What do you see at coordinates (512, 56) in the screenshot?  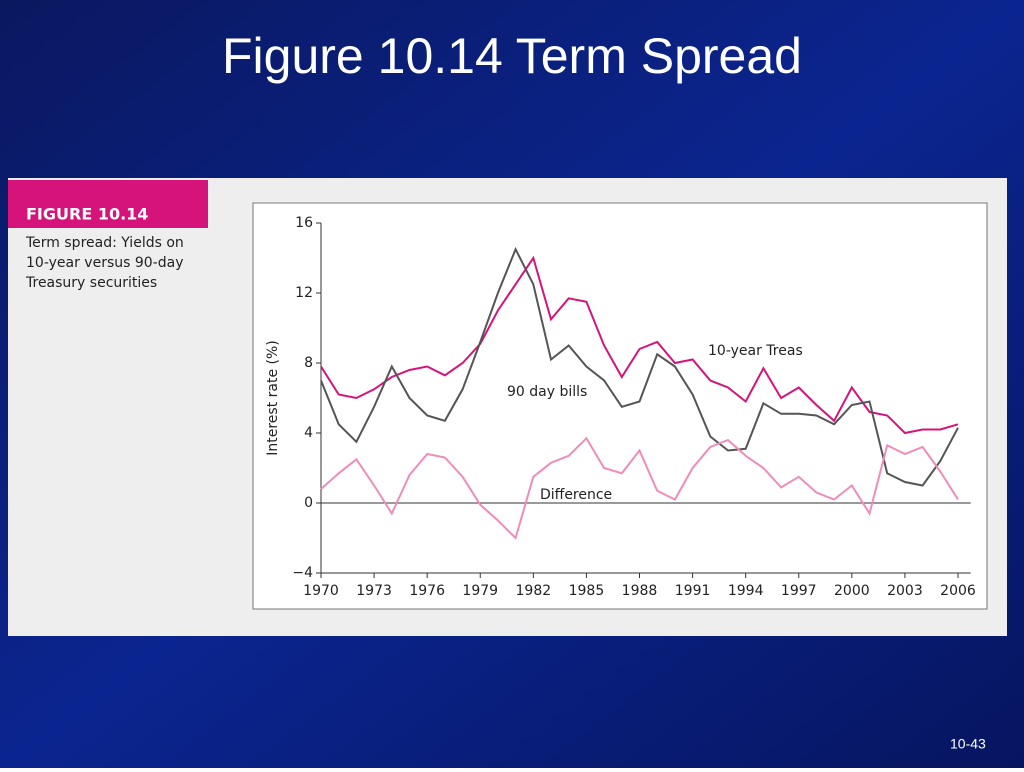 I see `slide-title: Figure 10.14 Term Spread` at bounding box center [512, 56].